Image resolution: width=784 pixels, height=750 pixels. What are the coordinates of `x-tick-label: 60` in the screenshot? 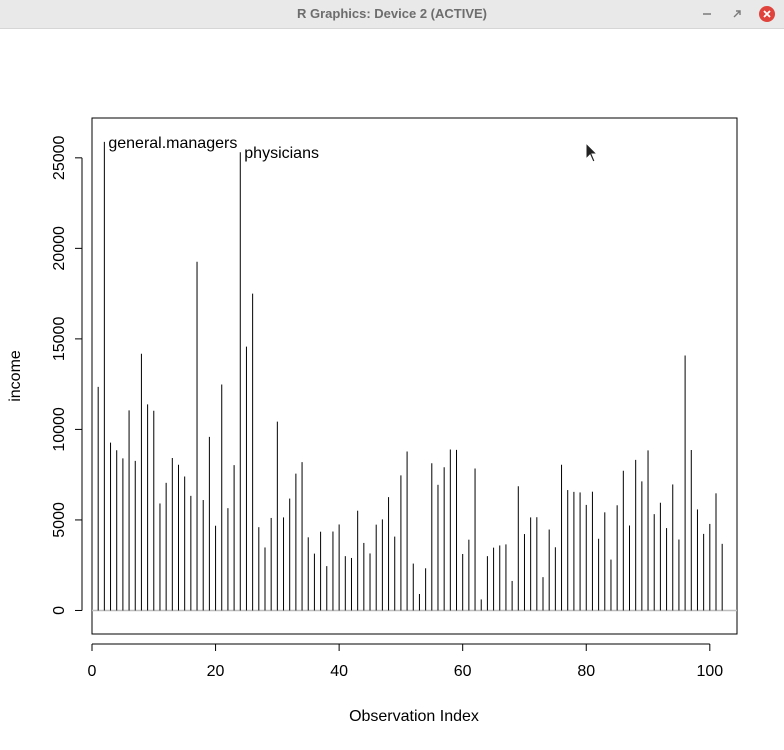 It's located at (463, 671).